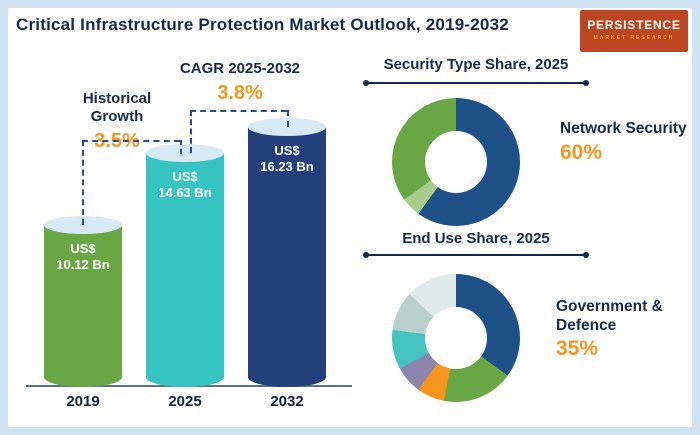 The width and height of the screenshot is (700, 435). I want to click on annotation-label: CAGR 2025-2032, so click(240, 68).